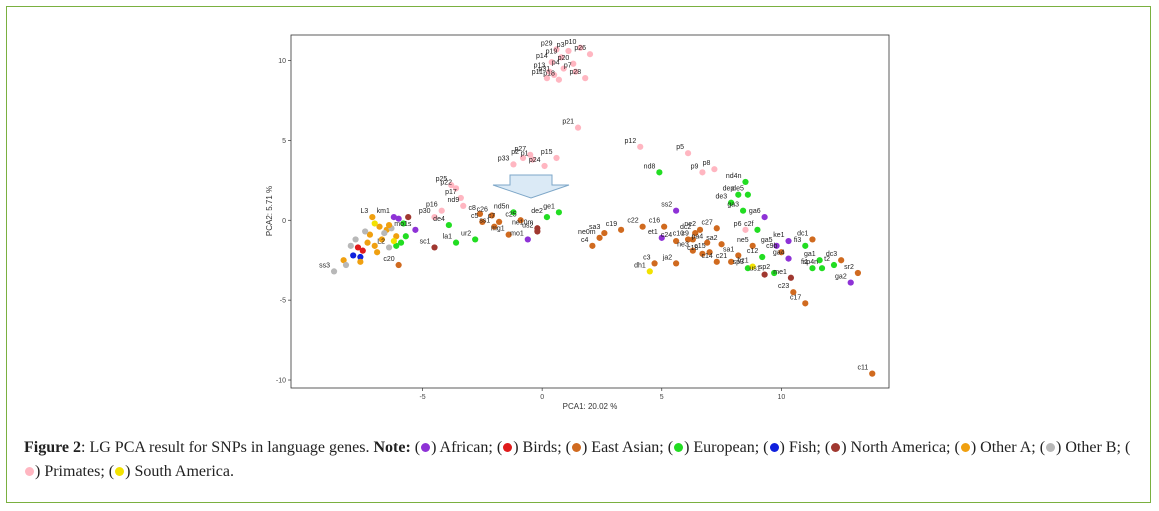 The height and width of the screenshot is (511, 1159). Describe the element at coordinates (632, 221) in the screenshot. I see `point-label: c22` at that location.